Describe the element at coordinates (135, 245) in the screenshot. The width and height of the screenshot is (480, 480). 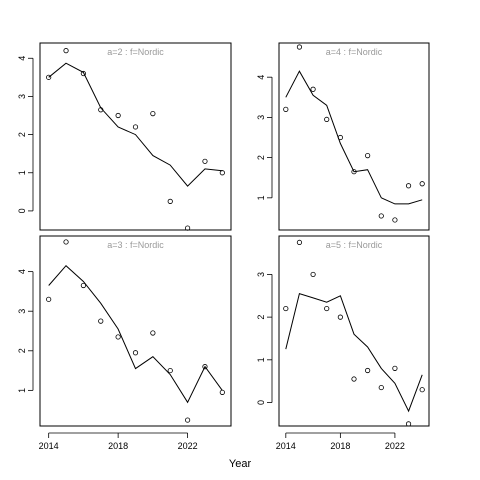
I see `panel-title: a=3 : f=Nordic` at that location.